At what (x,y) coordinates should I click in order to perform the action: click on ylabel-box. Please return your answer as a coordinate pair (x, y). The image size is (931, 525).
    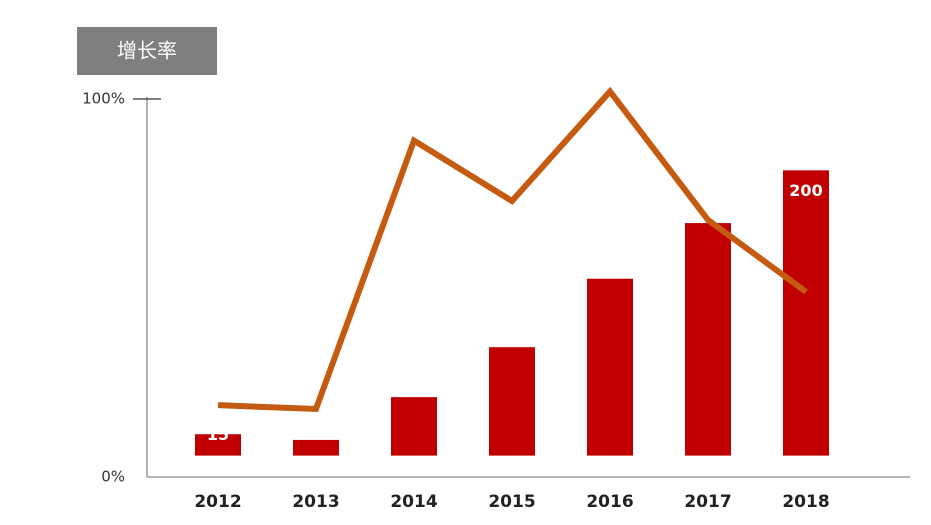
    Looking at the image, I should click on (147, 51).